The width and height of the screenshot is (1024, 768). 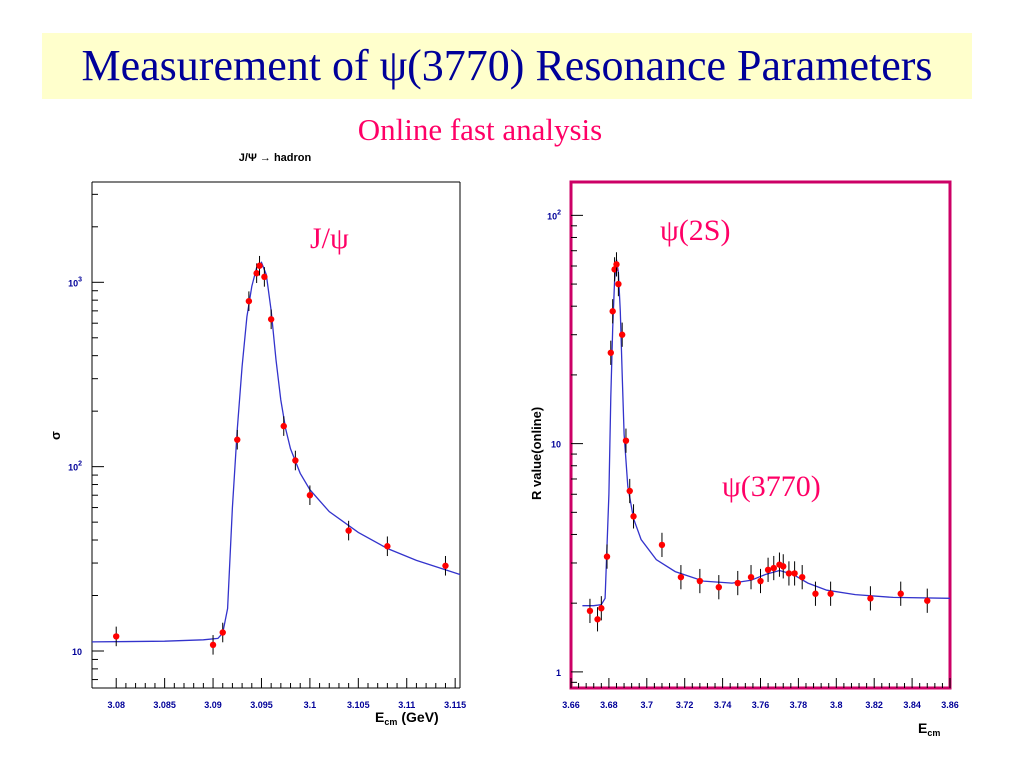 What do you see at coordinates (771, 486) in the screenshot?
I see `psi3770-annotation: ψ(3770)` at bounding box center [771, 486].